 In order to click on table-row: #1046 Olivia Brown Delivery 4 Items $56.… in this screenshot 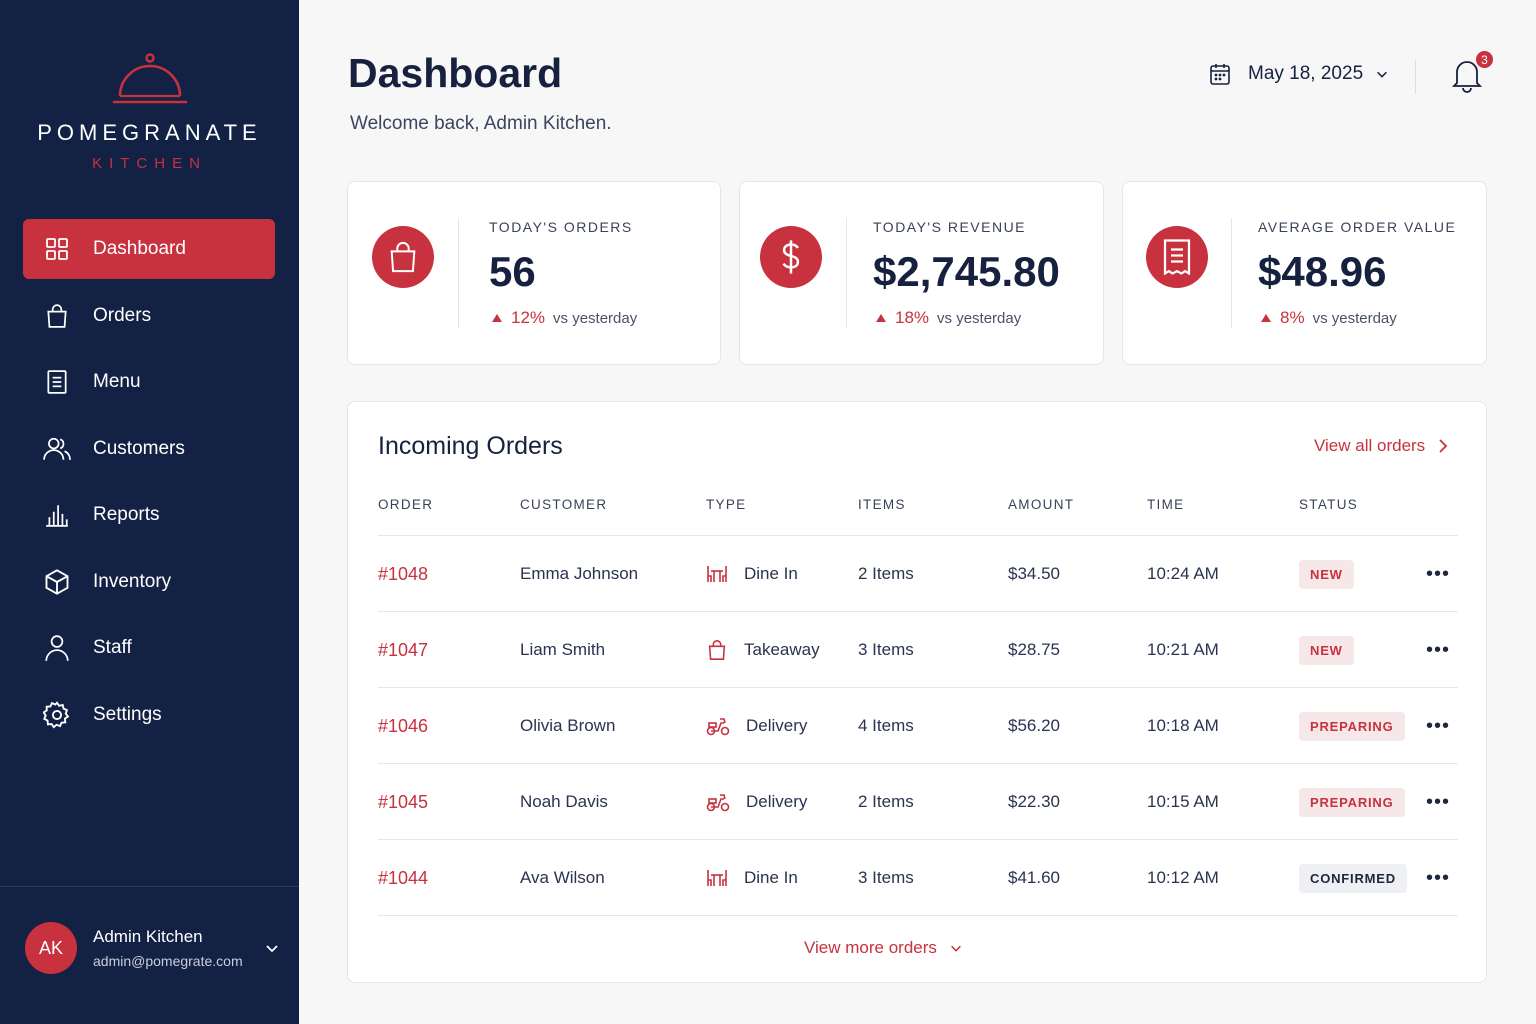, I will do `click(918, 726)`.